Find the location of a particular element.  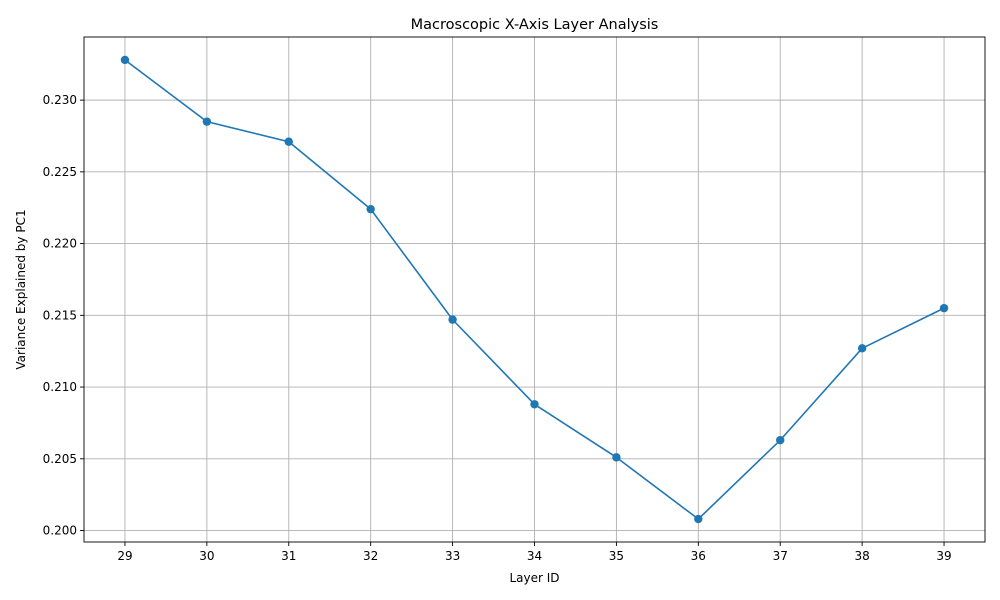

y-tick-label: 0.200 is located at coordinates (60, 531).